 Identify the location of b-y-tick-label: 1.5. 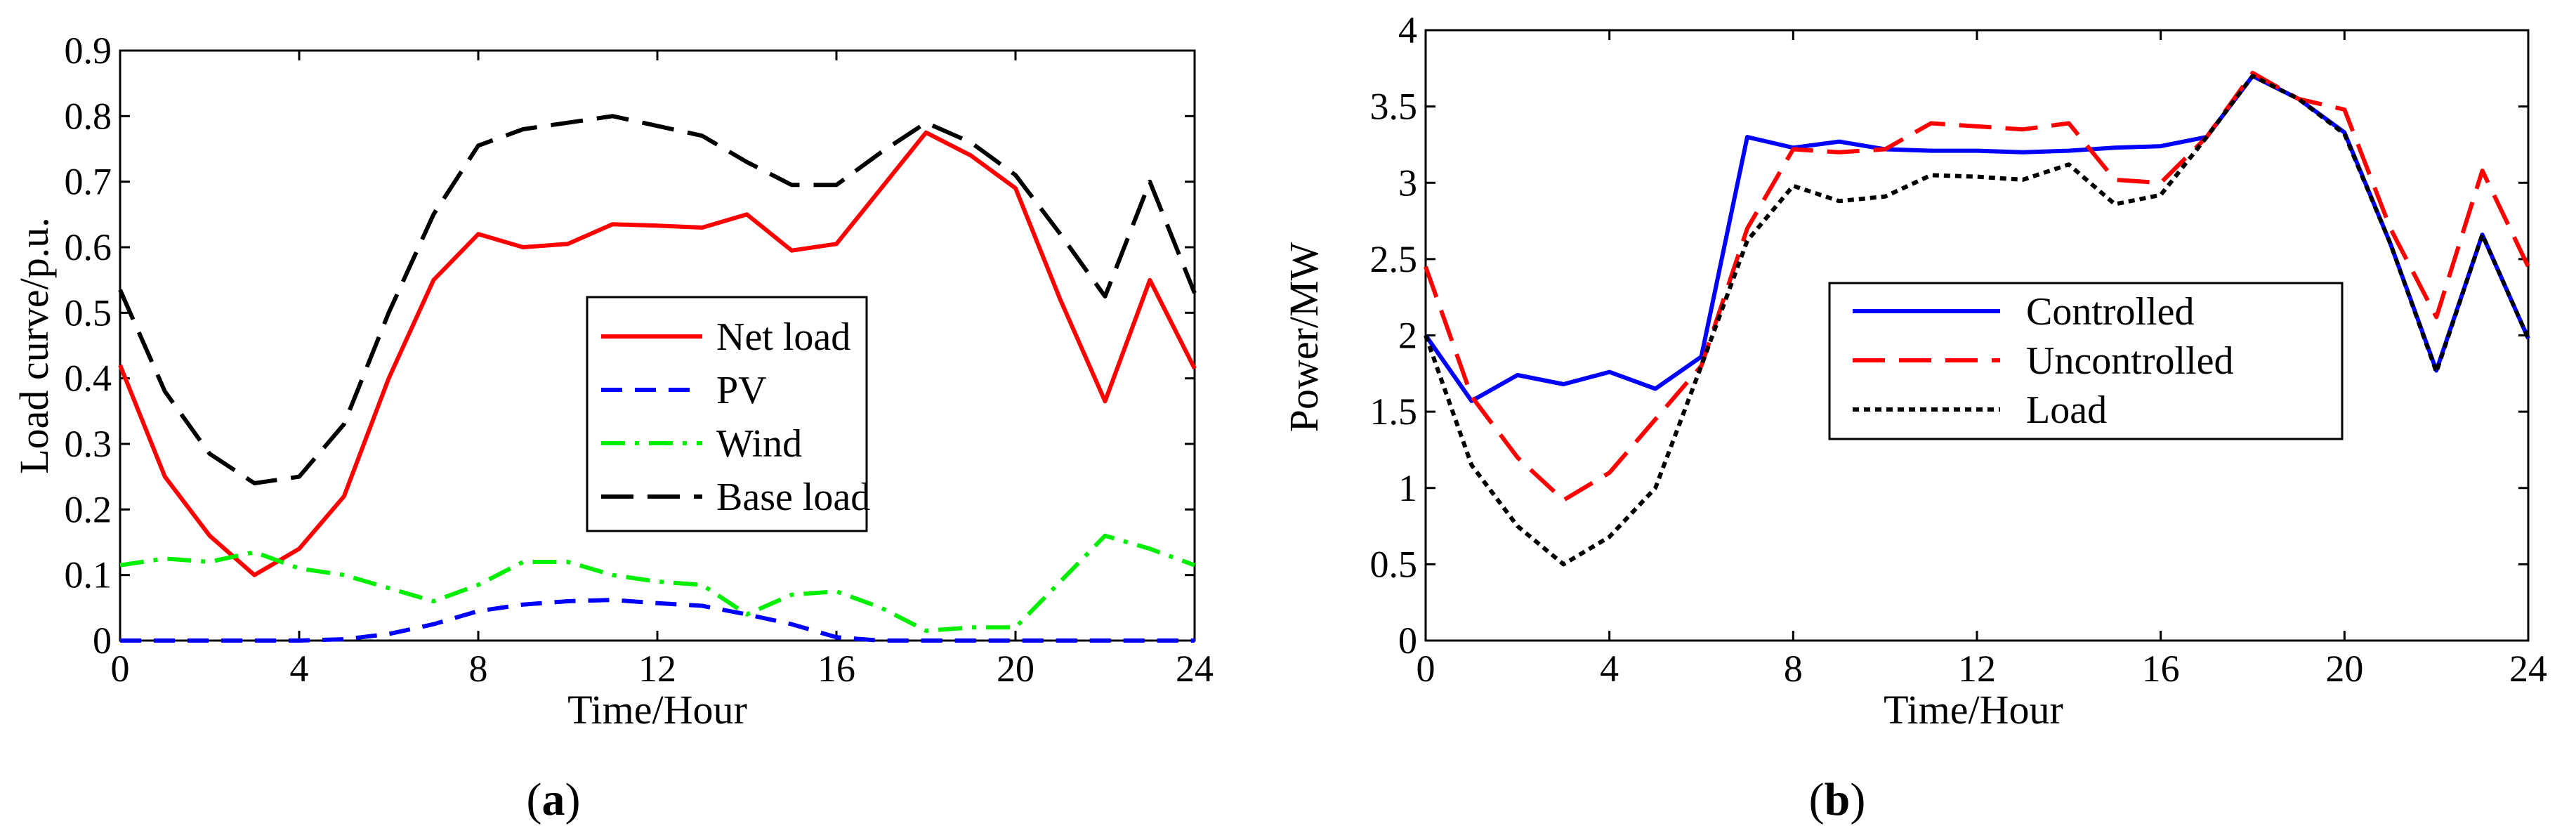
(1394, 412).